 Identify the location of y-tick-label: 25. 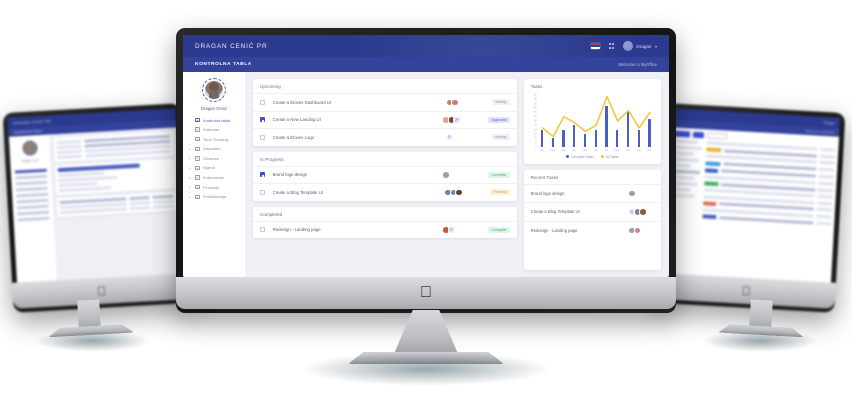
(535, 125).